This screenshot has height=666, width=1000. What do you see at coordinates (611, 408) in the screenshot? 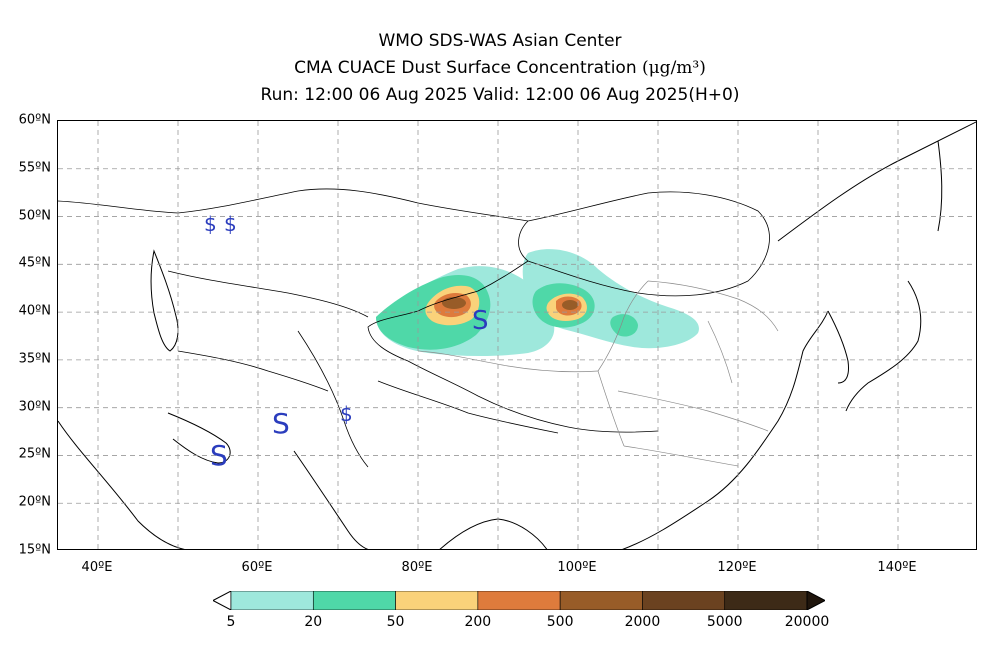
I see `province-border-sichuan` at bounding box center [611, 408].